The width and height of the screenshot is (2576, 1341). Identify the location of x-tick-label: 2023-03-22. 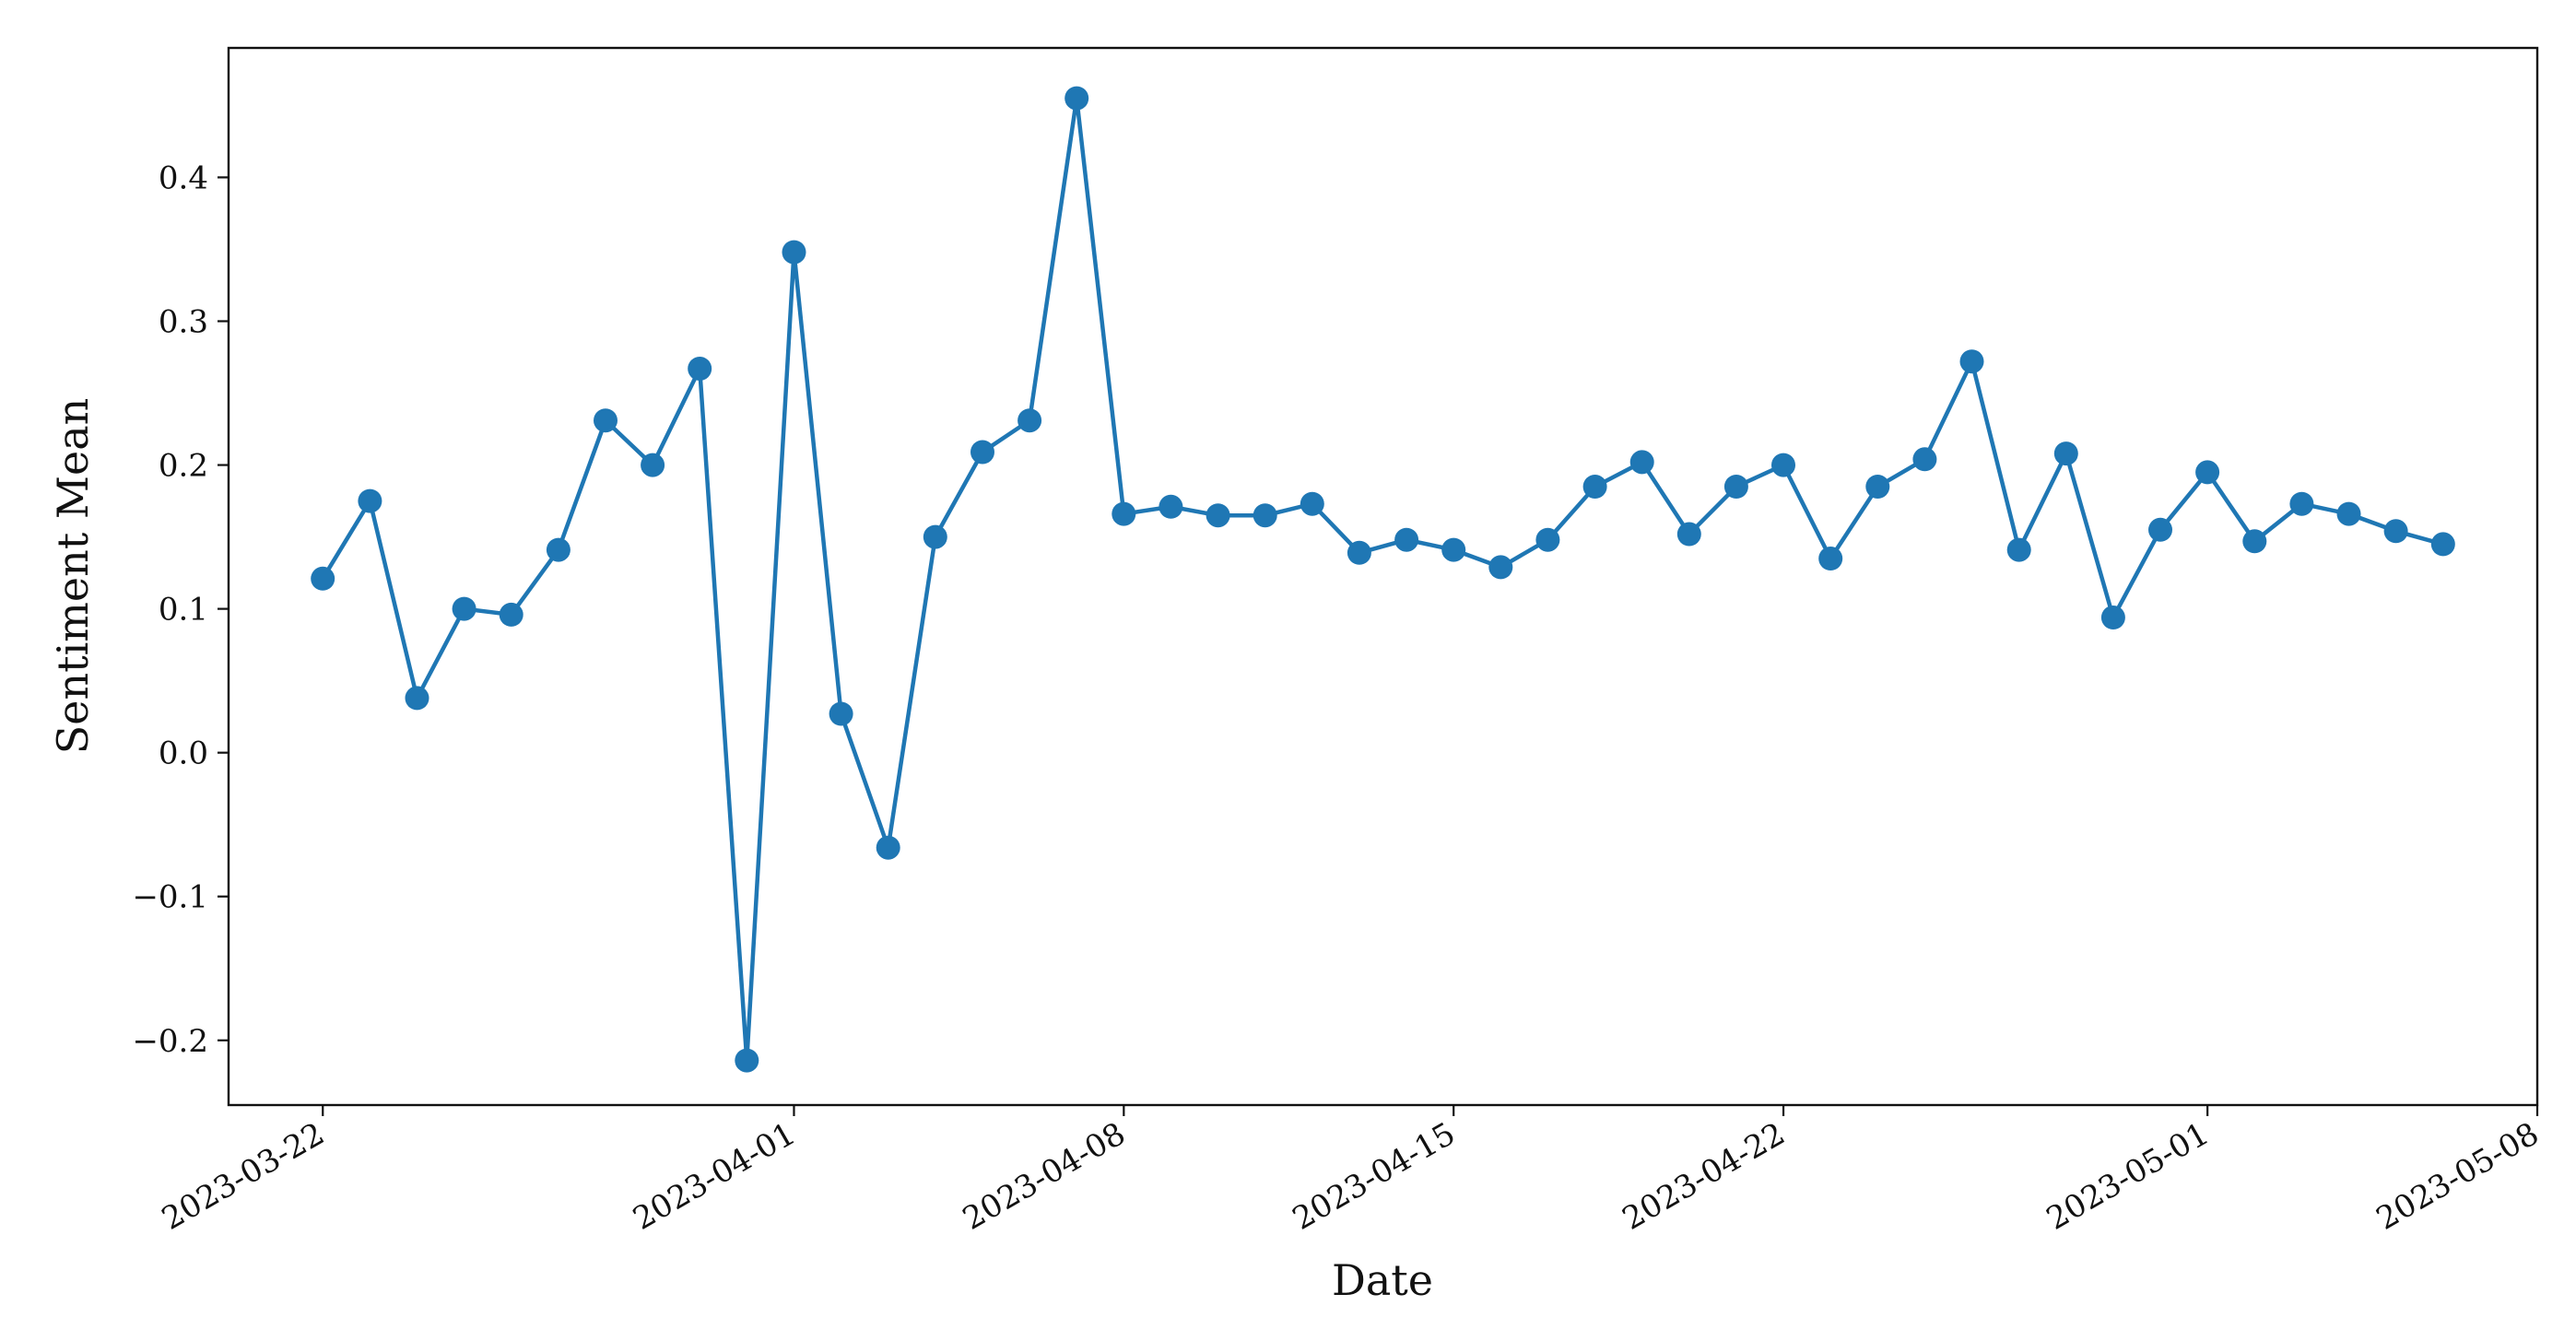
(244, 1176).